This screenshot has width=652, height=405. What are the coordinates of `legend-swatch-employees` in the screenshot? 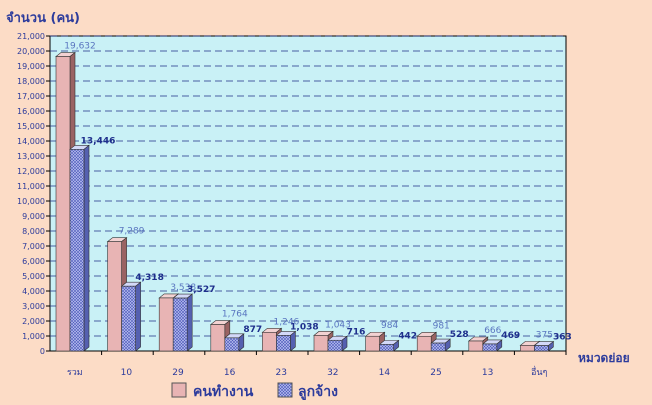 It's located at (285, 390).